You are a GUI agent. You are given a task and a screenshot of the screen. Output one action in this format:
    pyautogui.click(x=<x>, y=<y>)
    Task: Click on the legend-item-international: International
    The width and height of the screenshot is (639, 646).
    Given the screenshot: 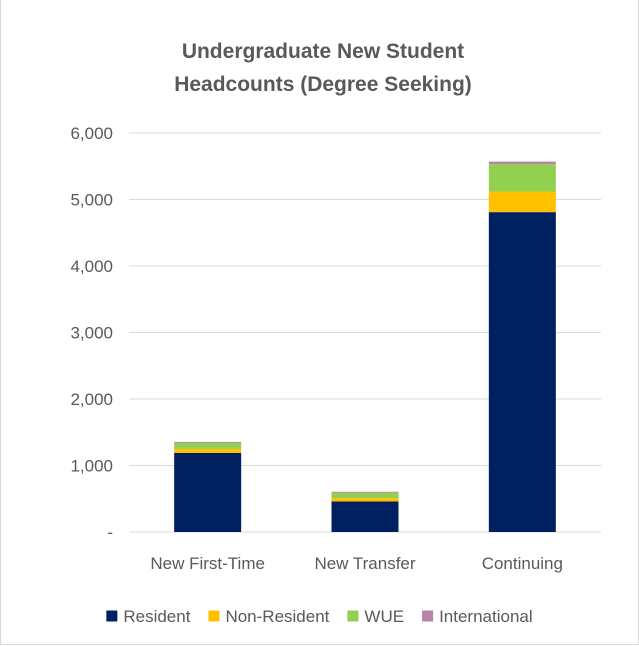 What is the action you would take?
    pyautogui.click(x=477, y=616)
    